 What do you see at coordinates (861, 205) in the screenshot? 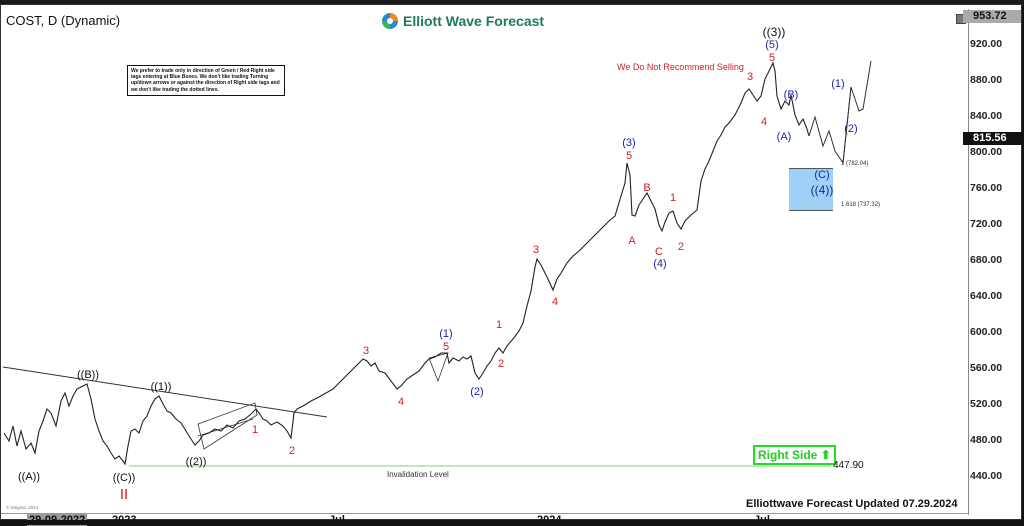
I see `fib-1618-label: 1.618 (737.32)` at bounding box center [861, 205].